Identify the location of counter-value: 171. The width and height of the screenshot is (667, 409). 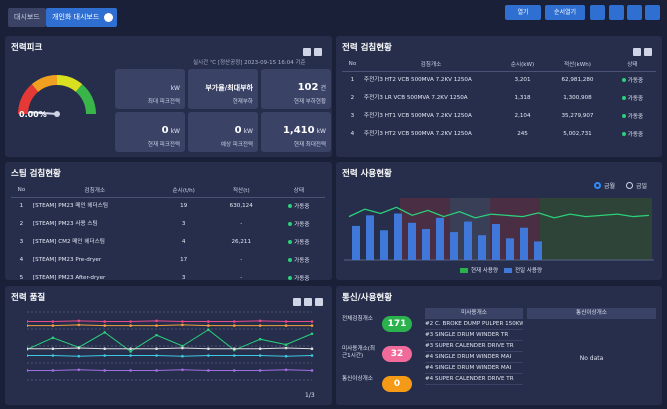
(397, 324).